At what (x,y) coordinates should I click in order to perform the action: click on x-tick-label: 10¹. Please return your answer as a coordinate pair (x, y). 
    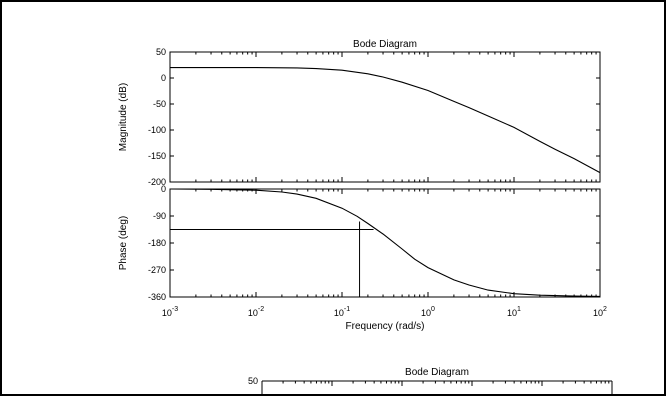
    Looking at the image, I should click on (514, 312).